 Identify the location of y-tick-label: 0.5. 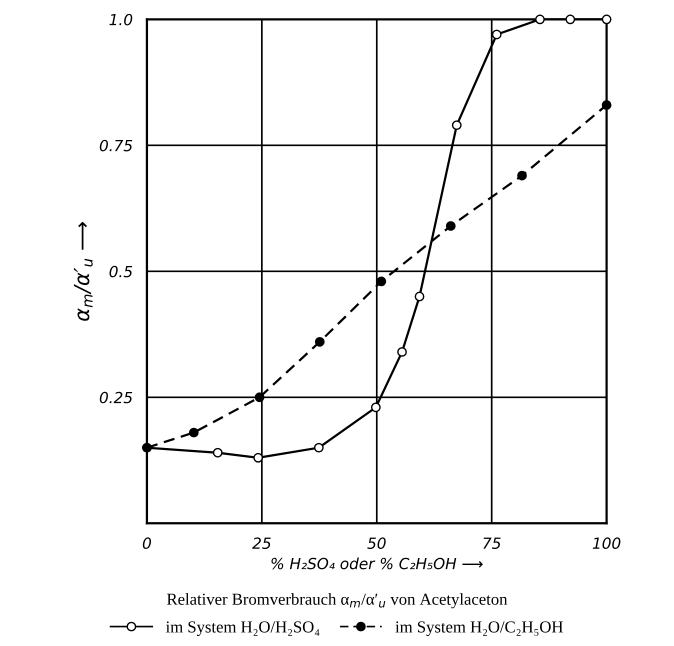
(121, 272).